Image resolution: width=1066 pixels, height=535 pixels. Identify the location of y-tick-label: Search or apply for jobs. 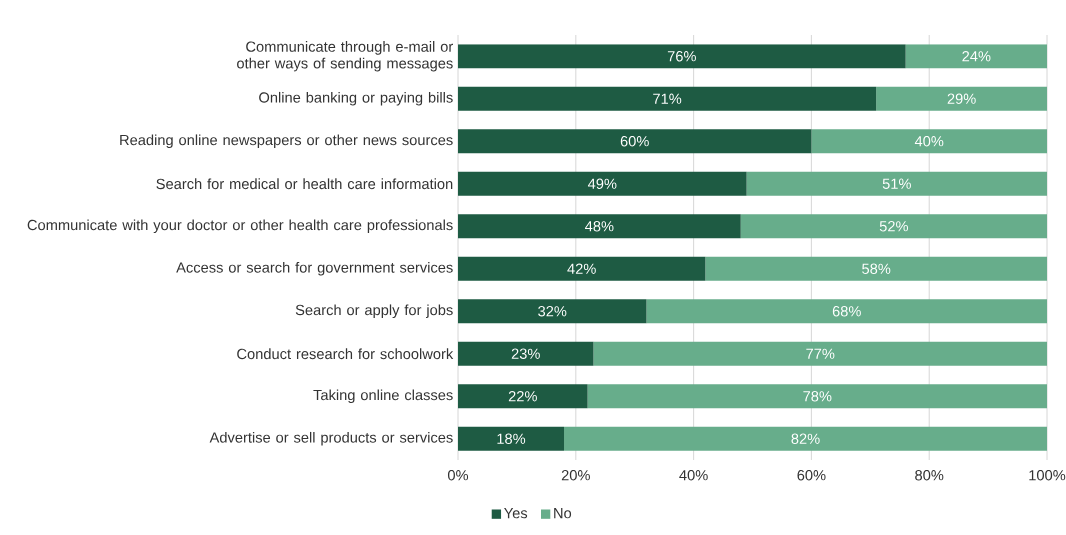
(374, 311).